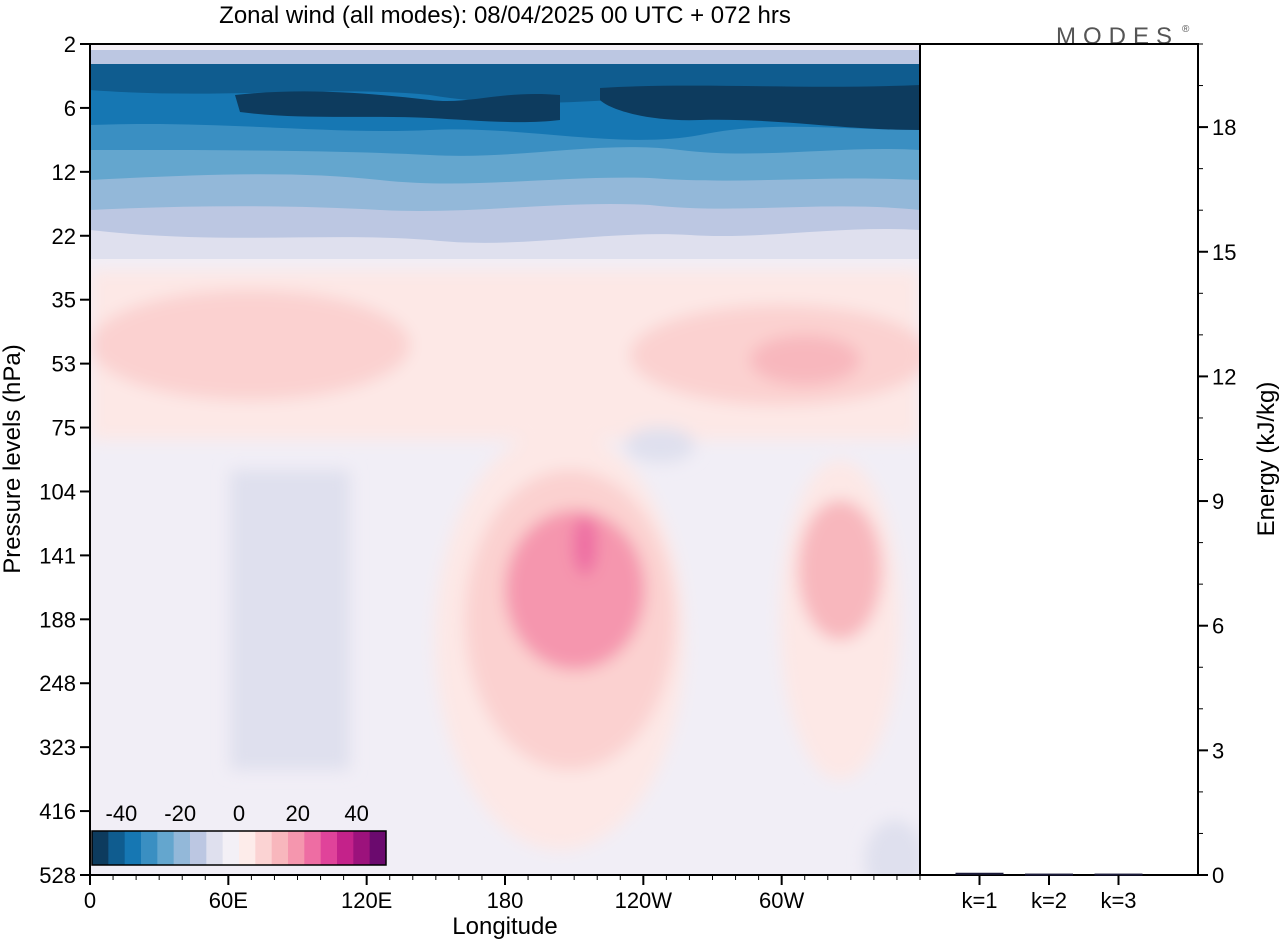  What do you see at coordinates (57, 811) in the screenshot?
I see `y-tick-label: 416` at bounding box center [57, 811].